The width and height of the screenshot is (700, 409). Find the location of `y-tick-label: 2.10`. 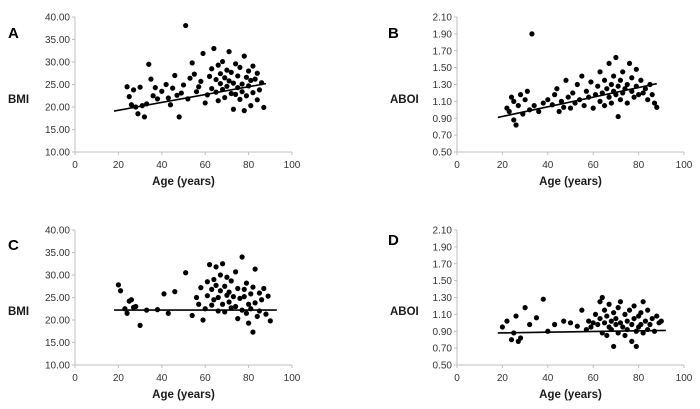

y-tick-label: 2.10 is located at coordinates (443, 231).